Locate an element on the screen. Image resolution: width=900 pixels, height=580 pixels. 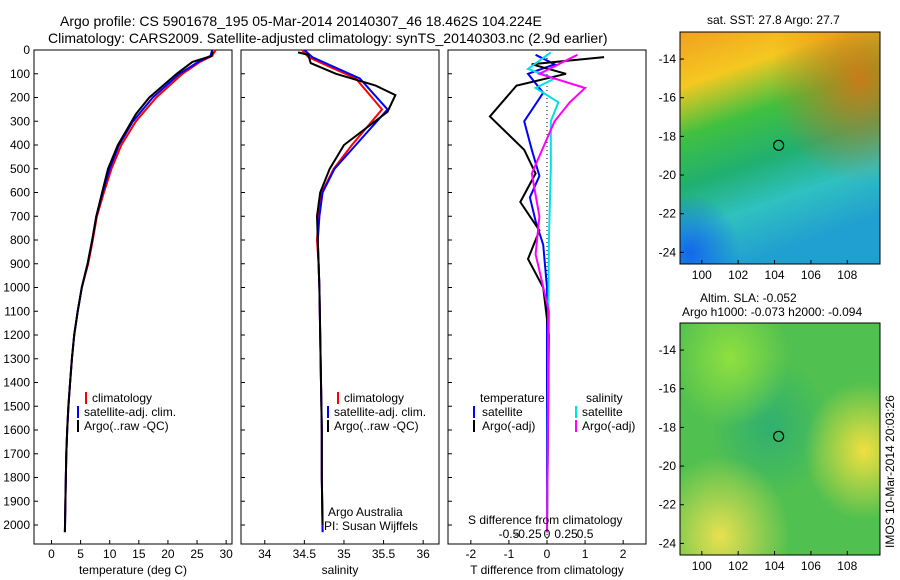
s-diff-tick-label: 0.5 is located at coordinates (585, 534).